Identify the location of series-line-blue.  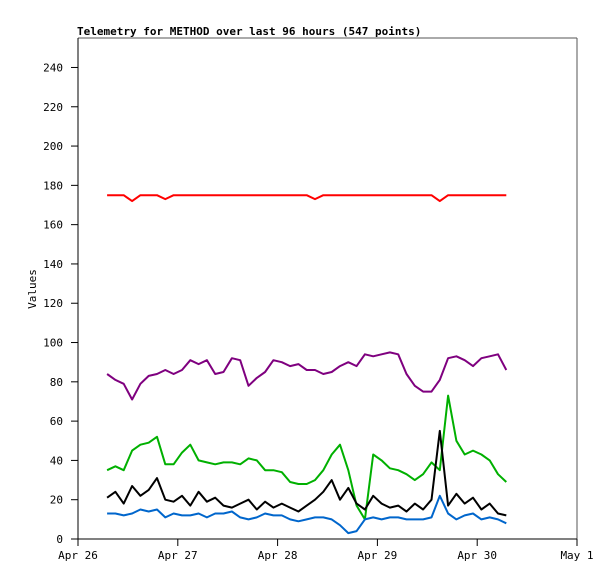
(307, 514).